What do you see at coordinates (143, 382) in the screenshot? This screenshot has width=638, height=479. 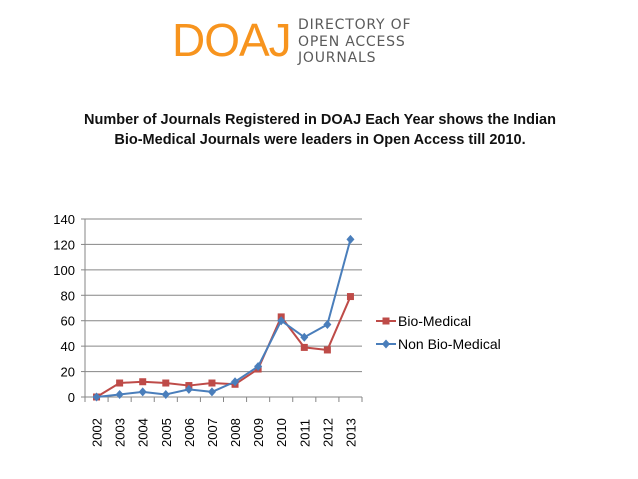 I see `data-point-bio-medical-2004` at bounding box center [143, 382].